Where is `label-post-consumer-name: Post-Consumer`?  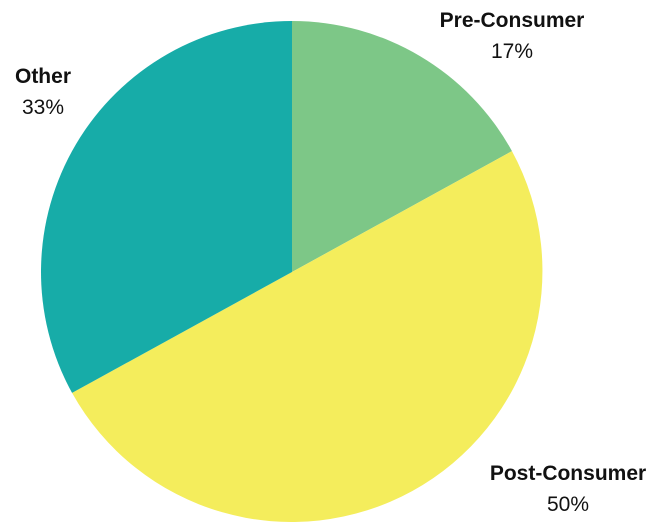
label-post-consumer-name: Post-Consumer is located at coordinates (568, 473).